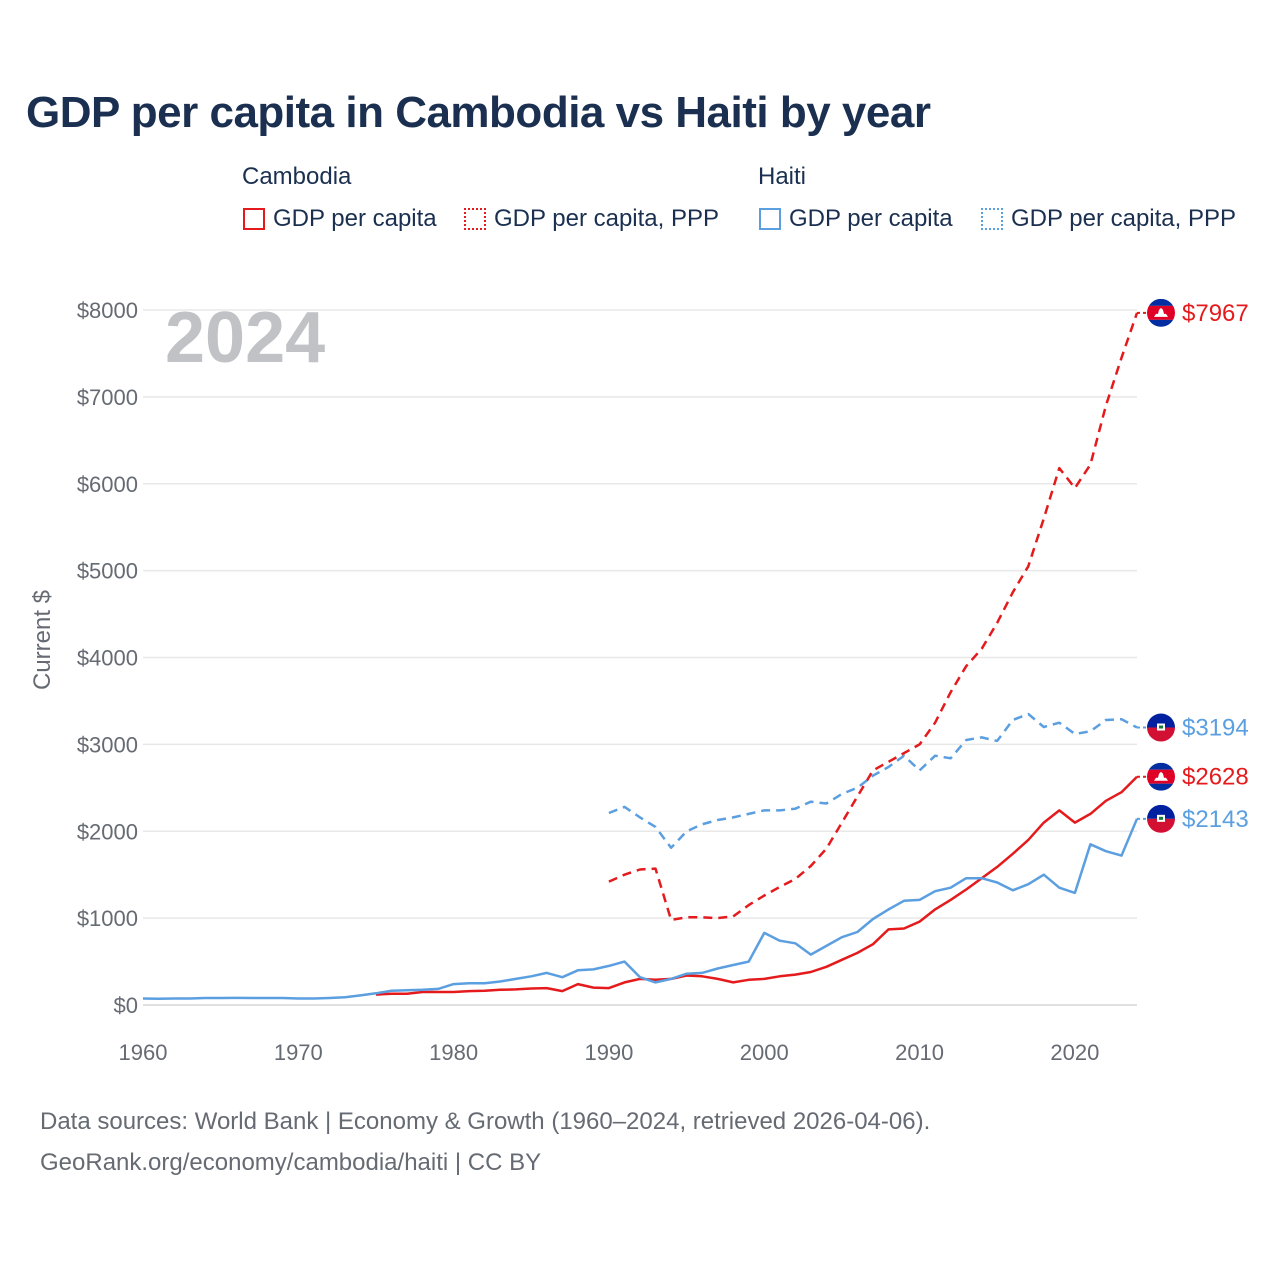  Describe the element at coordinates (919, 1052) in the screenshot. I see `x-tick-label: 2010` at that location.